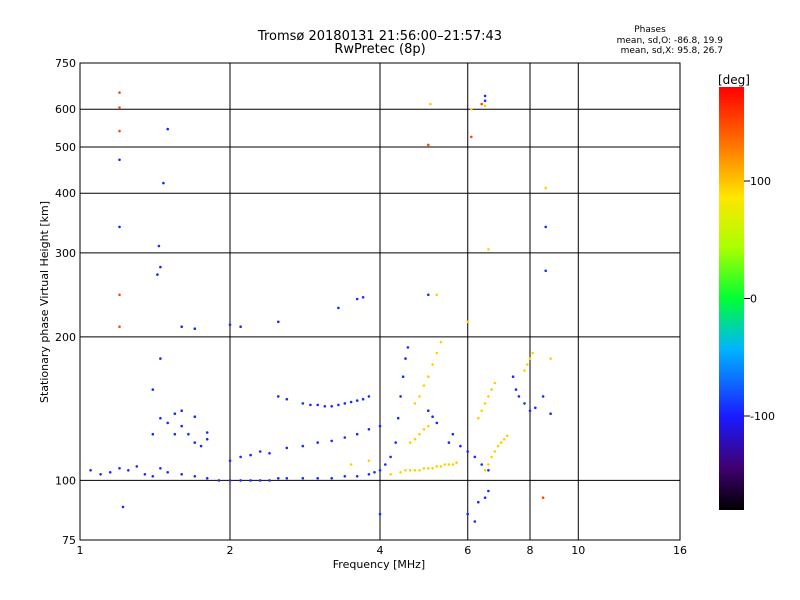  I want to click on x-tick-label: 1, so click(80, 550).